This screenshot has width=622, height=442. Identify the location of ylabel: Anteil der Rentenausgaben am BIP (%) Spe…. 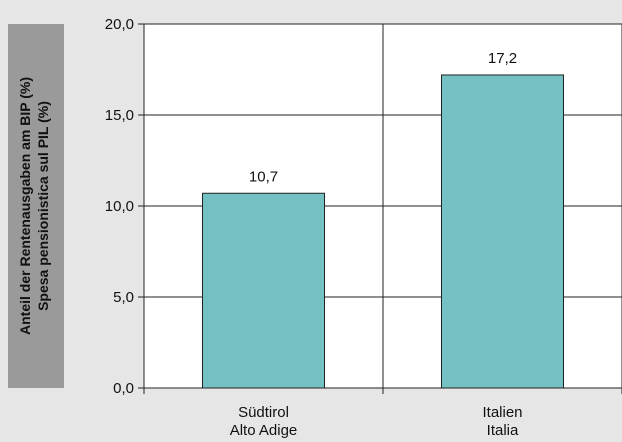
(34, 206).